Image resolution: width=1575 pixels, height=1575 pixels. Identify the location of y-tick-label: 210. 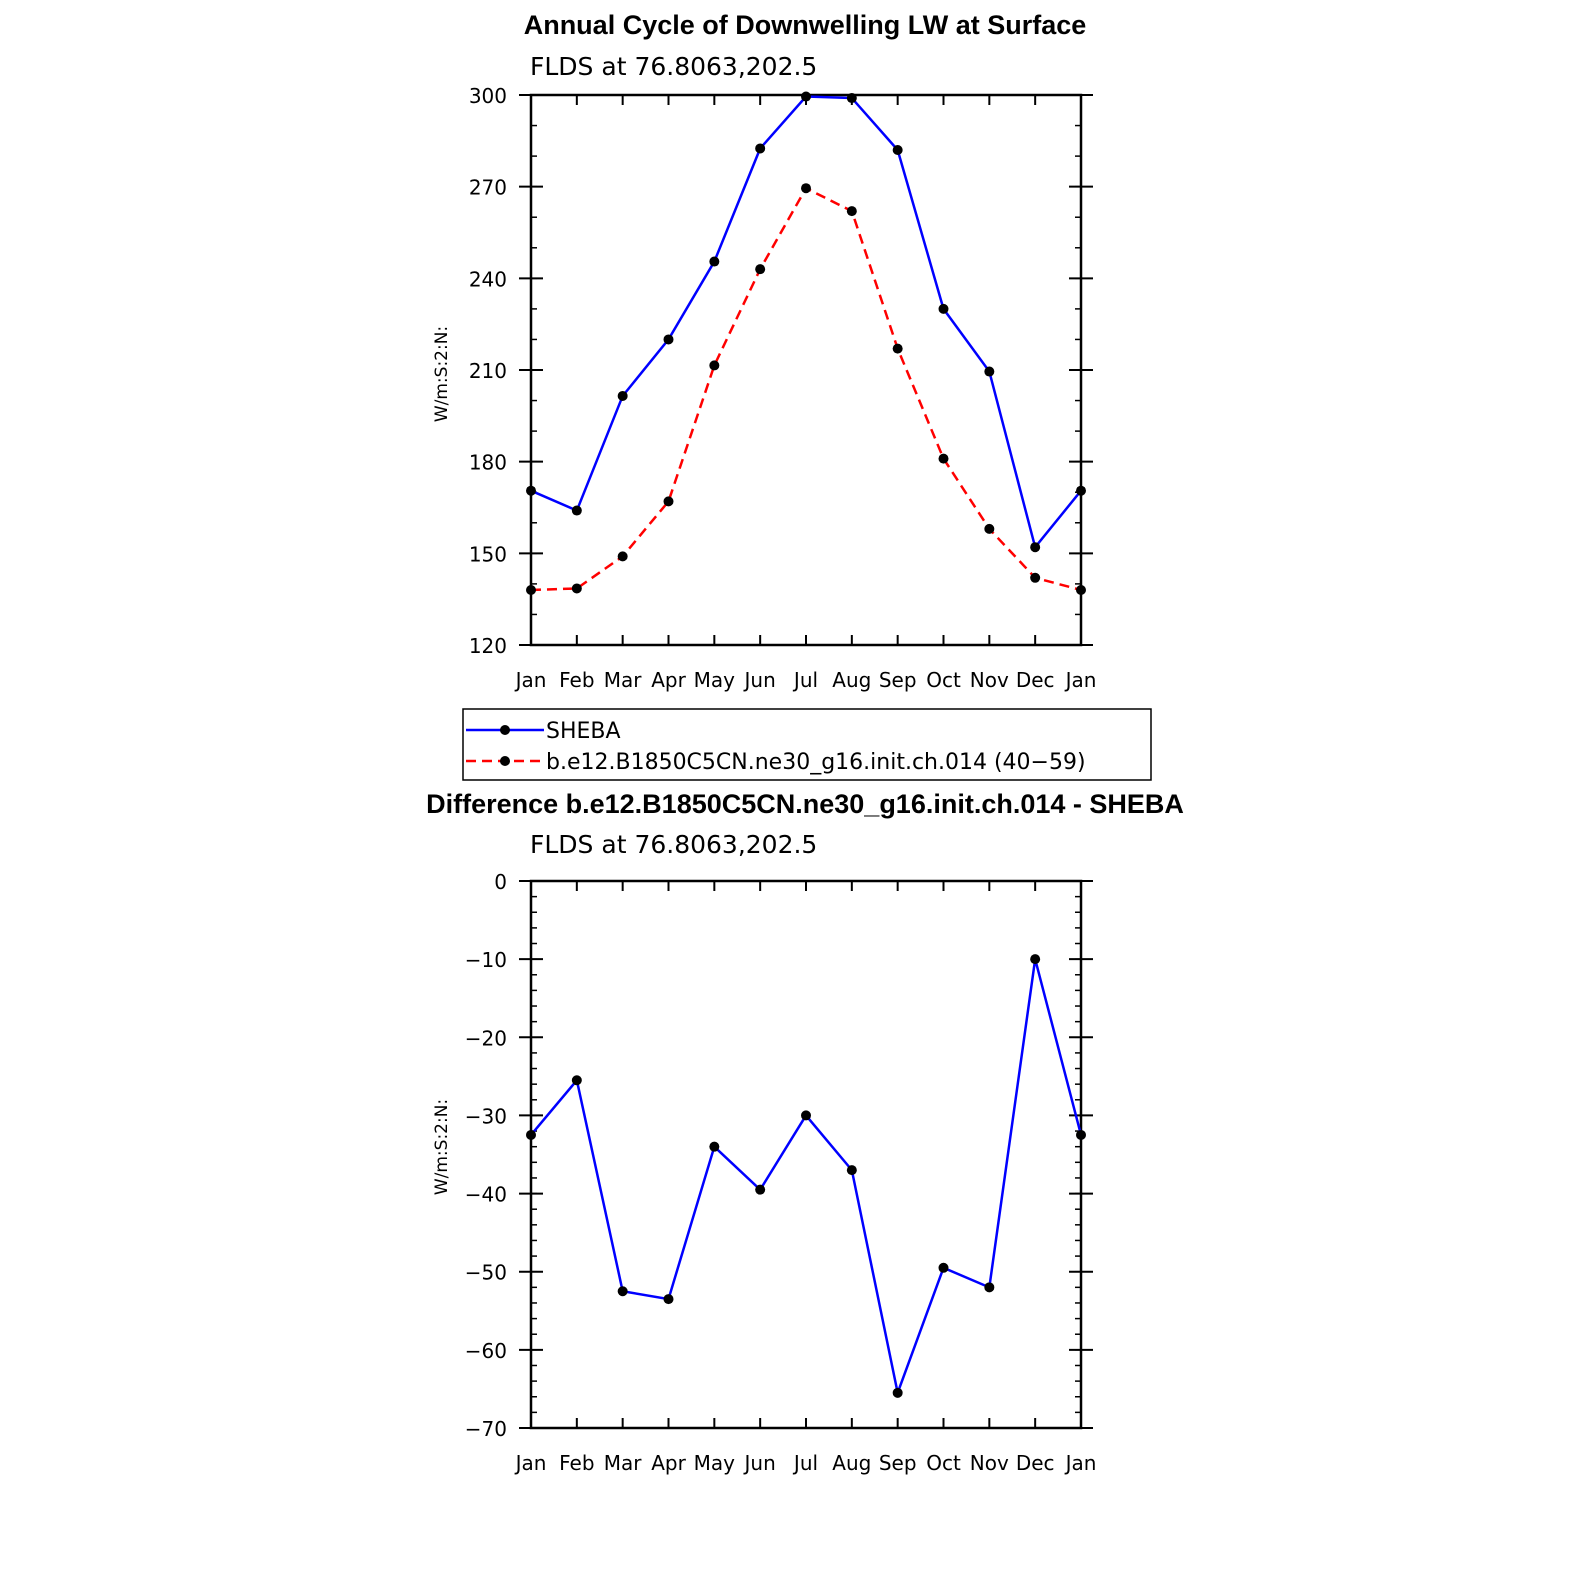
(488, 371).